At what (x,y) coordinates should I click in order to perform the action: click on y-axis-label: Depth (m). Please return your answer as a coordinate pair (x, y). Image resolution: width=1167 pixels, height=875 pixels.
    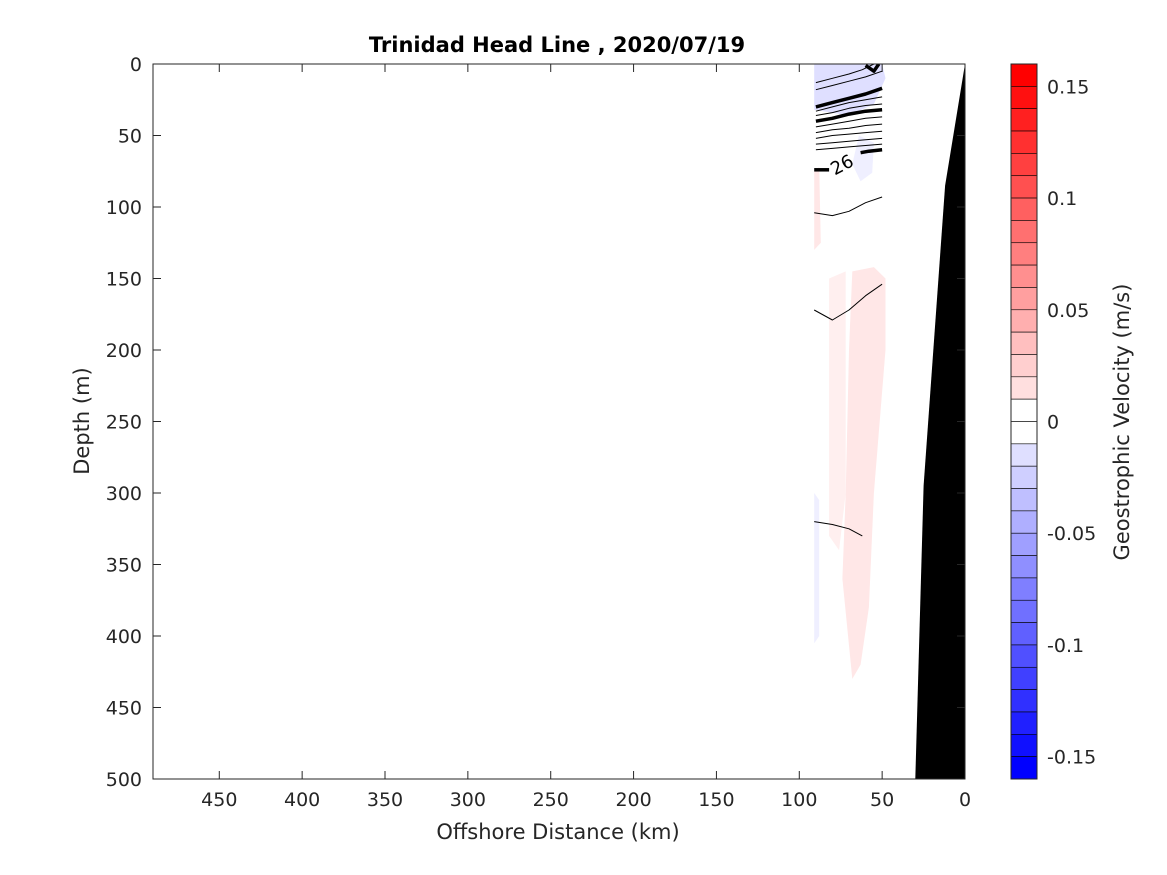
    Looking at the image, I should click on (82, 420).